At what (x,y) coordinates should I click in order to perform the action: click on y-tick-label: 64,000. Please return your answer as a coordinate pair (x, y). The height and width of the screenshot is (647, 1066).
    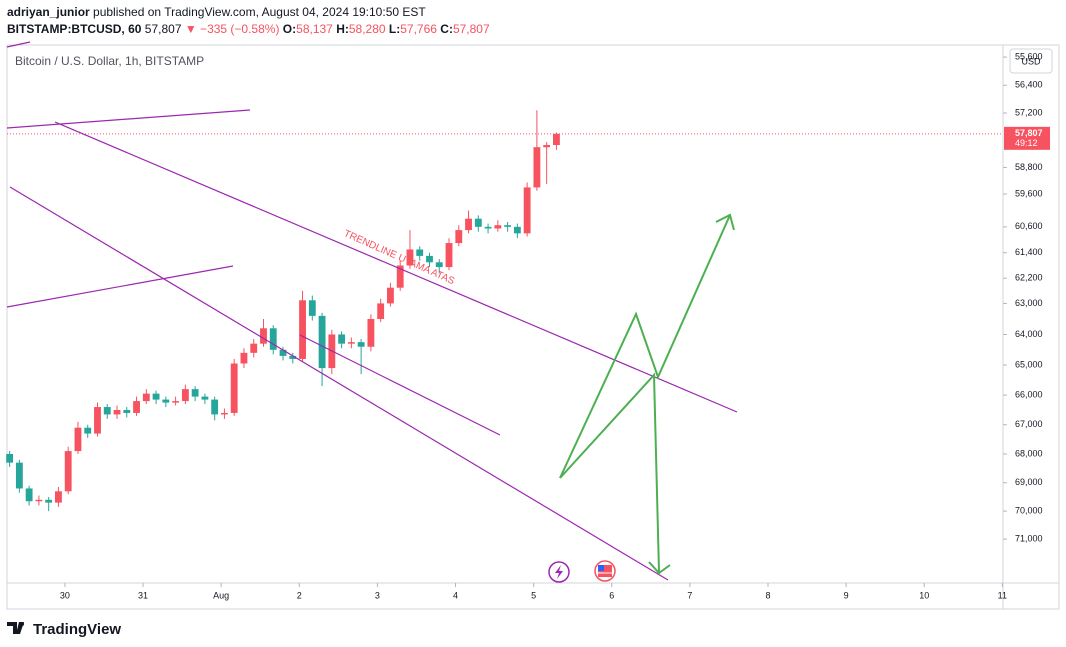
    Looking at the image, I should click on (1029, 334).